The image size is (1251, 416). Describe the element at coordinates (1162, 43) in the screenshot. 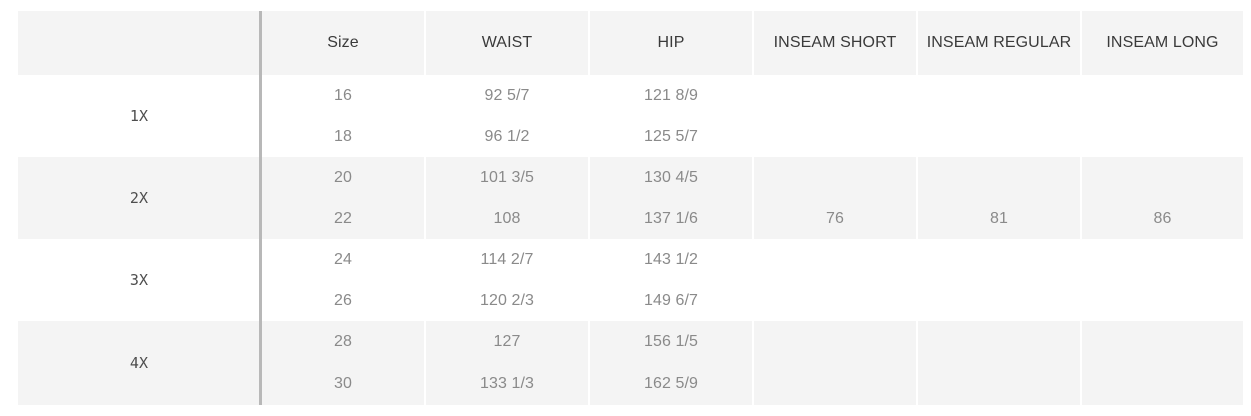

I see `header-inseam-long: INSEAM LONG` at that location.